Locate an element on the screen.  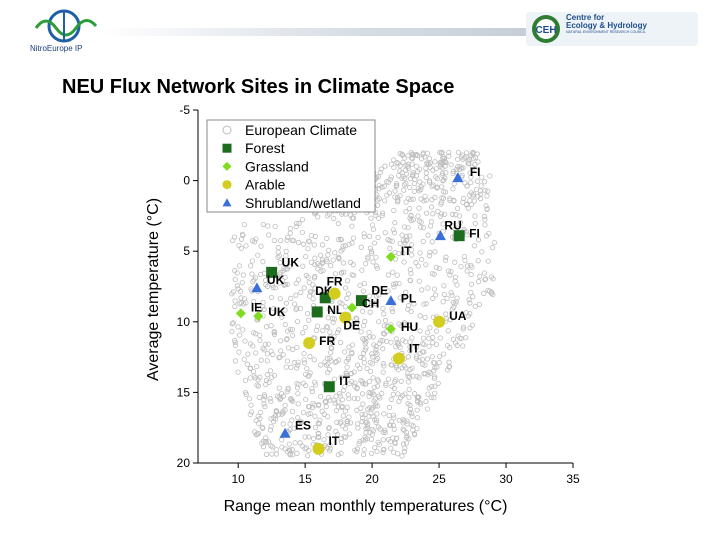
point-label: PL is located at coordinates (408, 299).